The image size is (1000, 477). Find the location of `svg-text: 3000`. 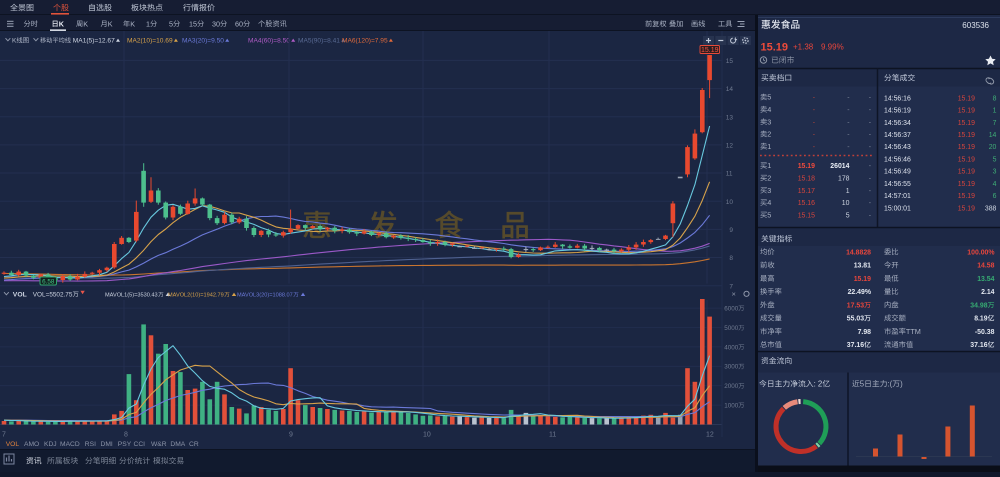

svg-text: 3000 is located at coordinates (731, 367).